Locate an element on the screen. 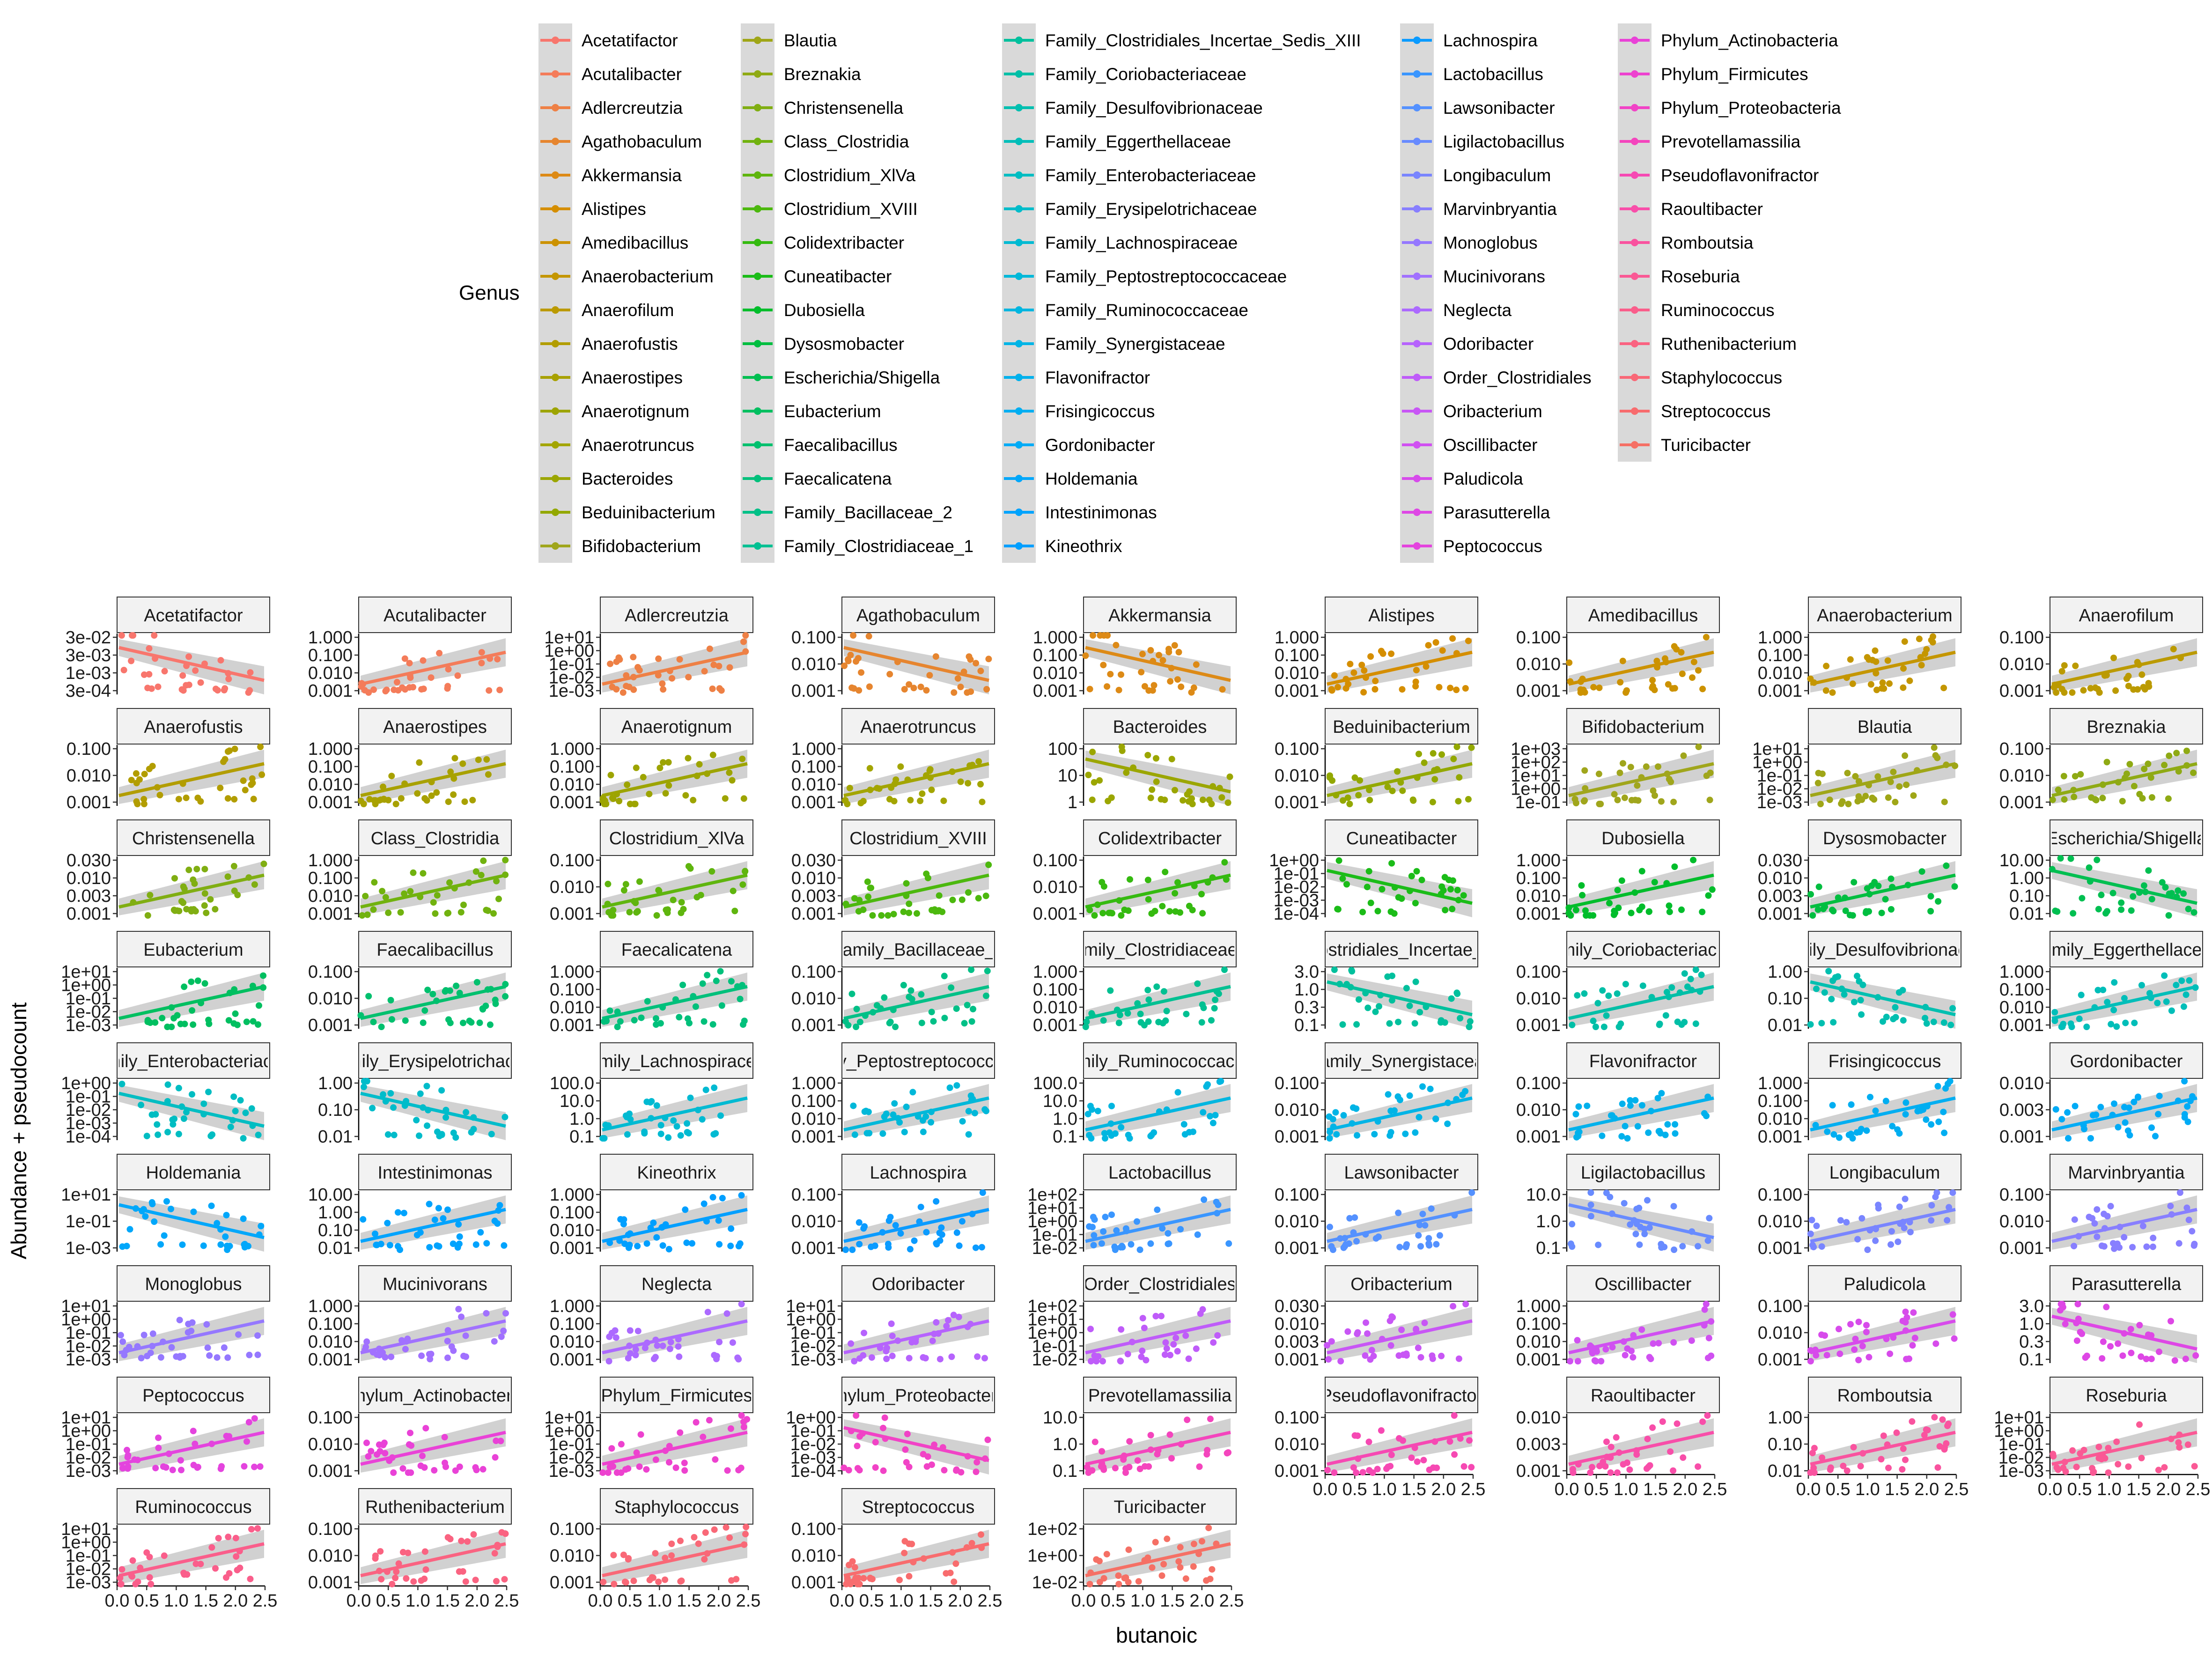 The image size is (2212, 1659). legend-label: Ruminococcus is located at coordinates (1718, 310).